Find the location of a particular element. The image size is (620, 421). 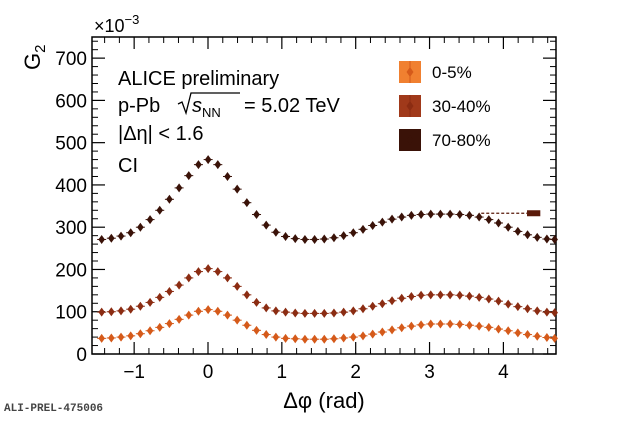

ci-label: CI is located at coordinates (128, 166).